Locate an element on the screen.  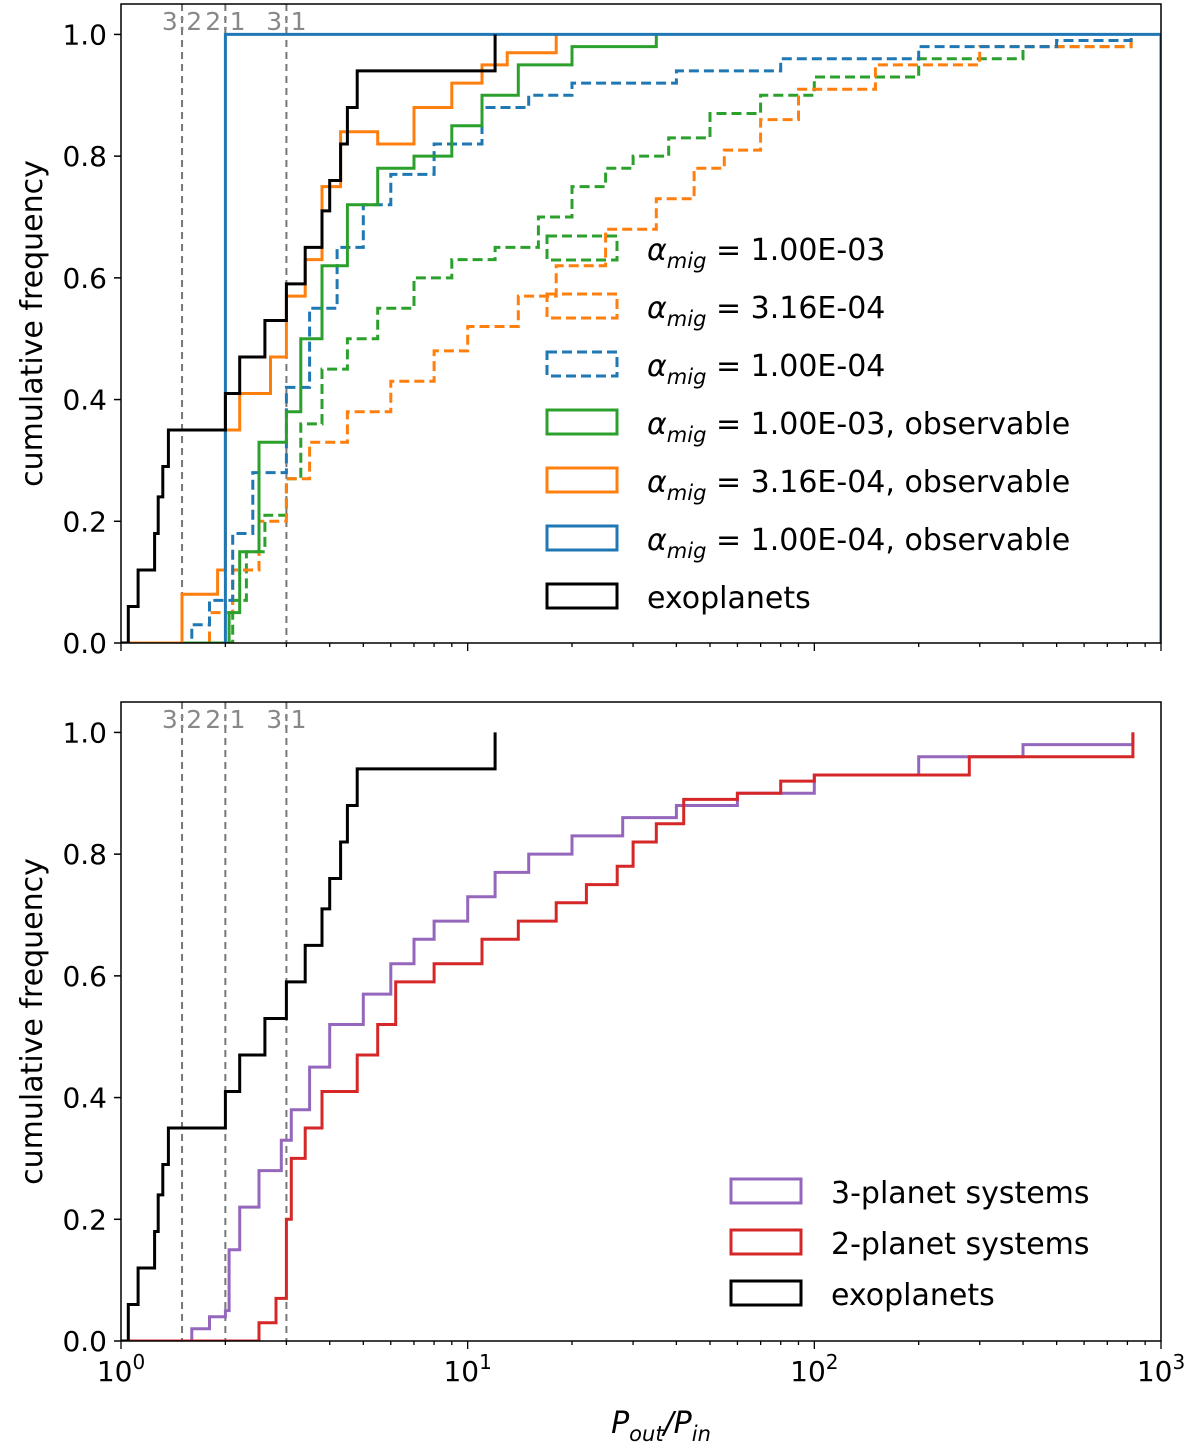
legend-value: 1.00E-03 is located at coordinates (818, 250).